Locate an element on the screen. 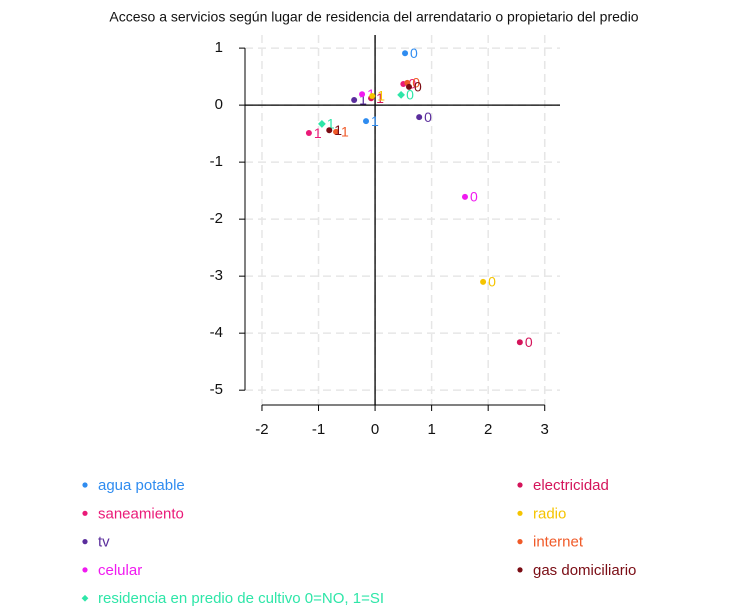 This screenshot has width=747, height=608. legend-label: electricidad is located at coordinates (571, 485).